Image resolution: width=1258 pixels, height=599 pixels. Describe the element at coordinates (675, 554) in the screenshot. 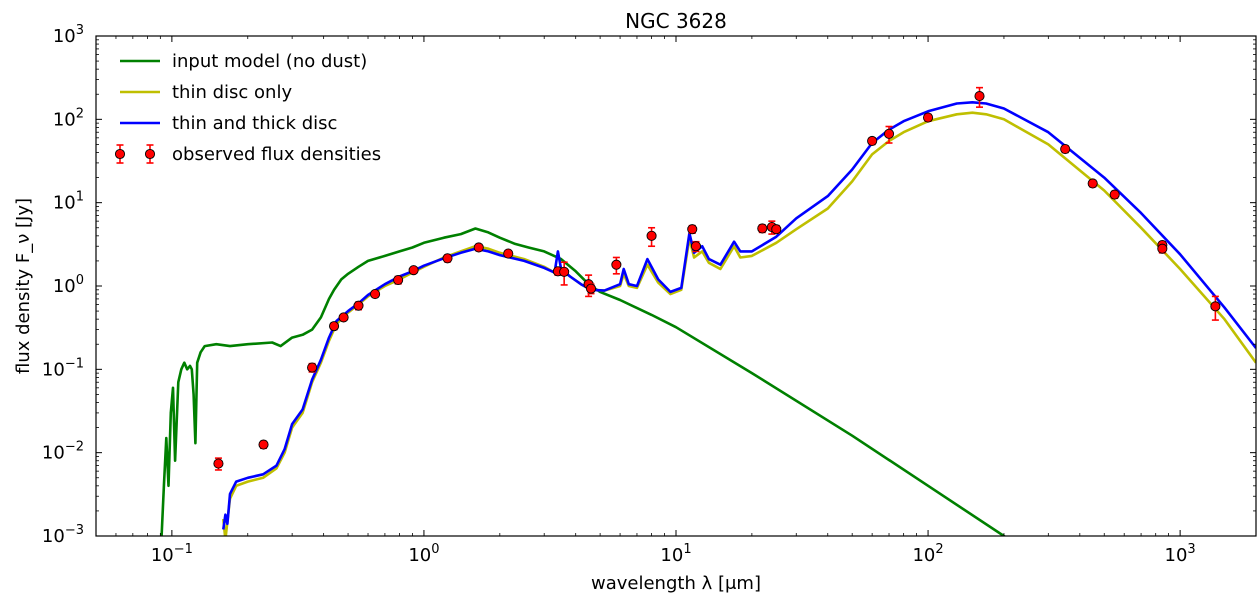

I see `x-tick-label-2: 10¹` at that location.